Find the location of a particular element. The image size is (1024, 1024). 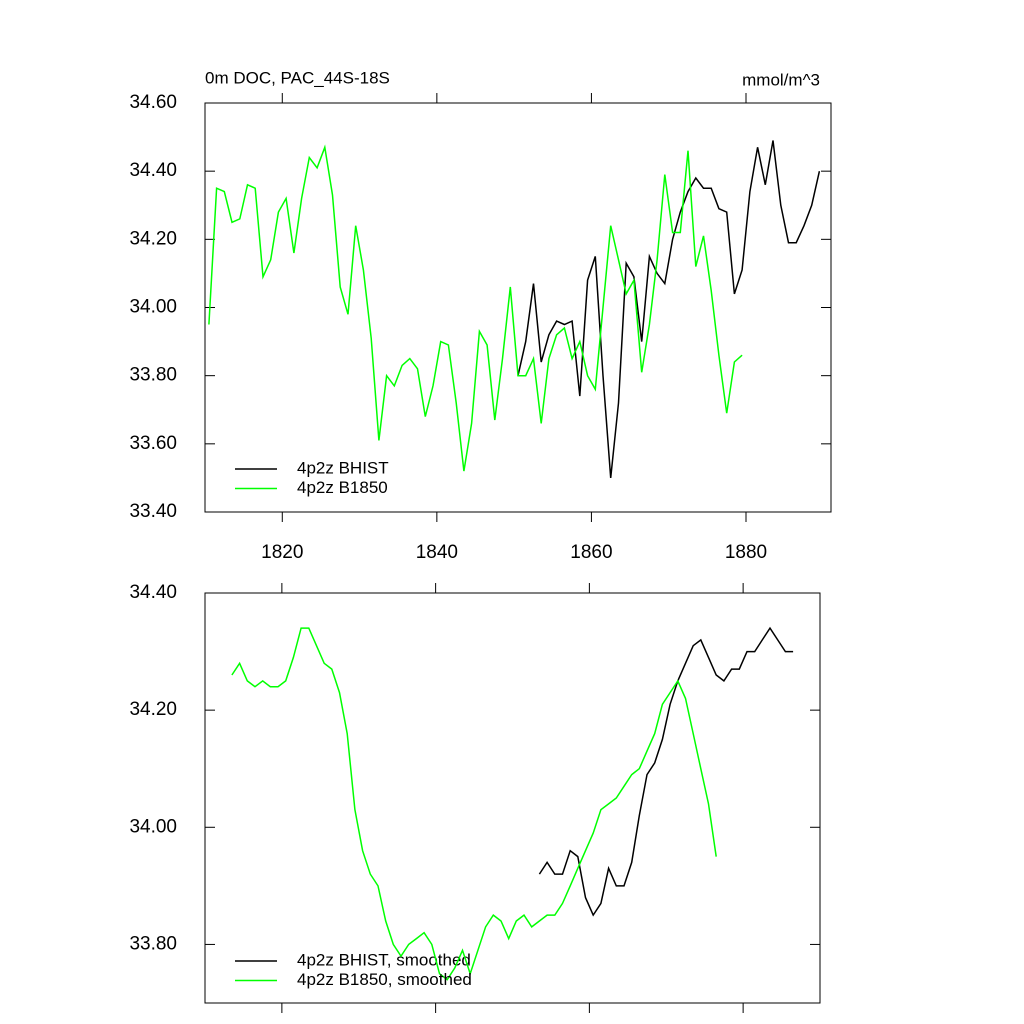

x-tick-label: 1860 is located at coordinates (591, 552).